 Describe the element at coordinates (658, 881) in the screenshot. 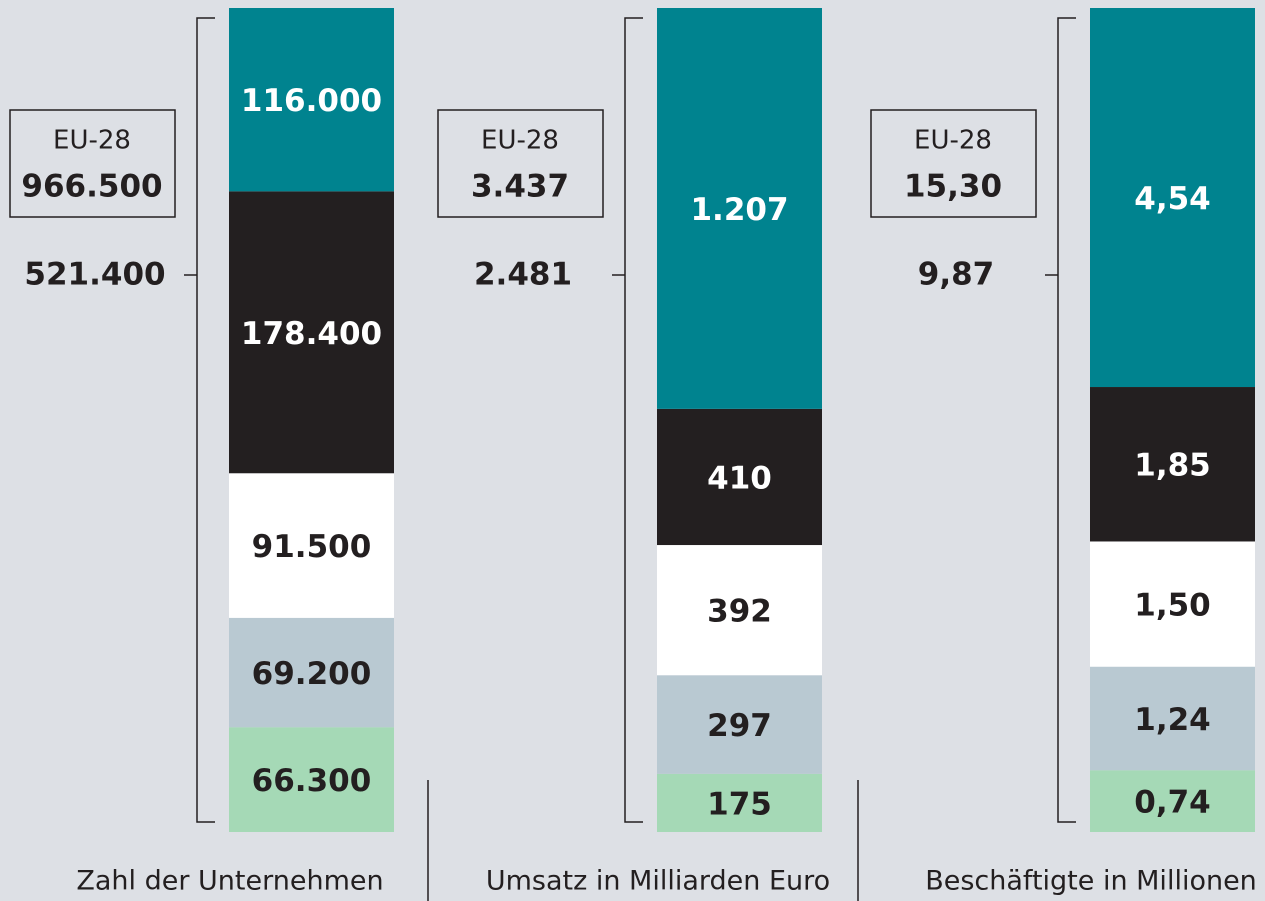

I see `x-axis-label: Umsatz in Milliarden Euro` at that location.